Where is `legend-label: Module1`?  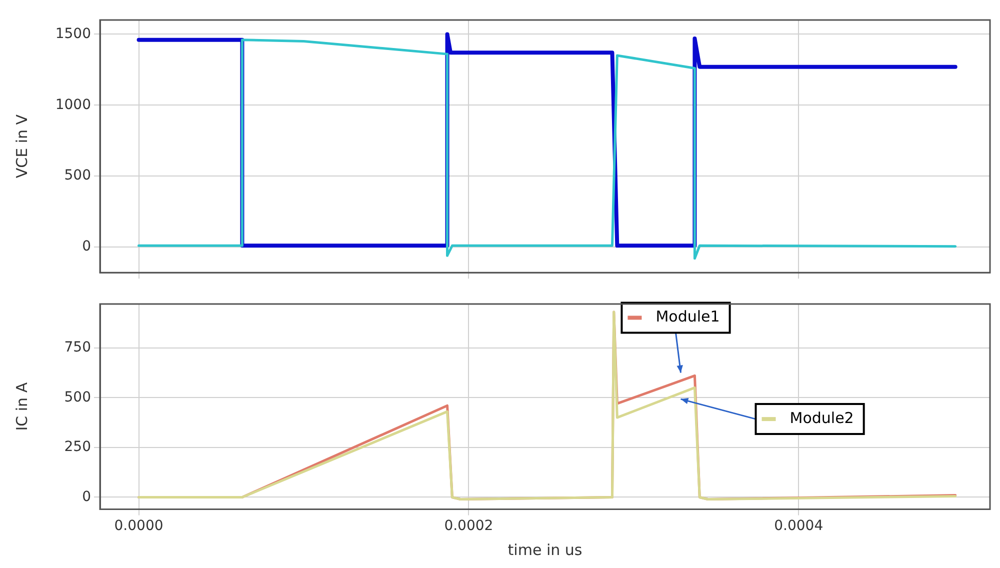
legend-label: Module1 is located at coordinates (688, 317).